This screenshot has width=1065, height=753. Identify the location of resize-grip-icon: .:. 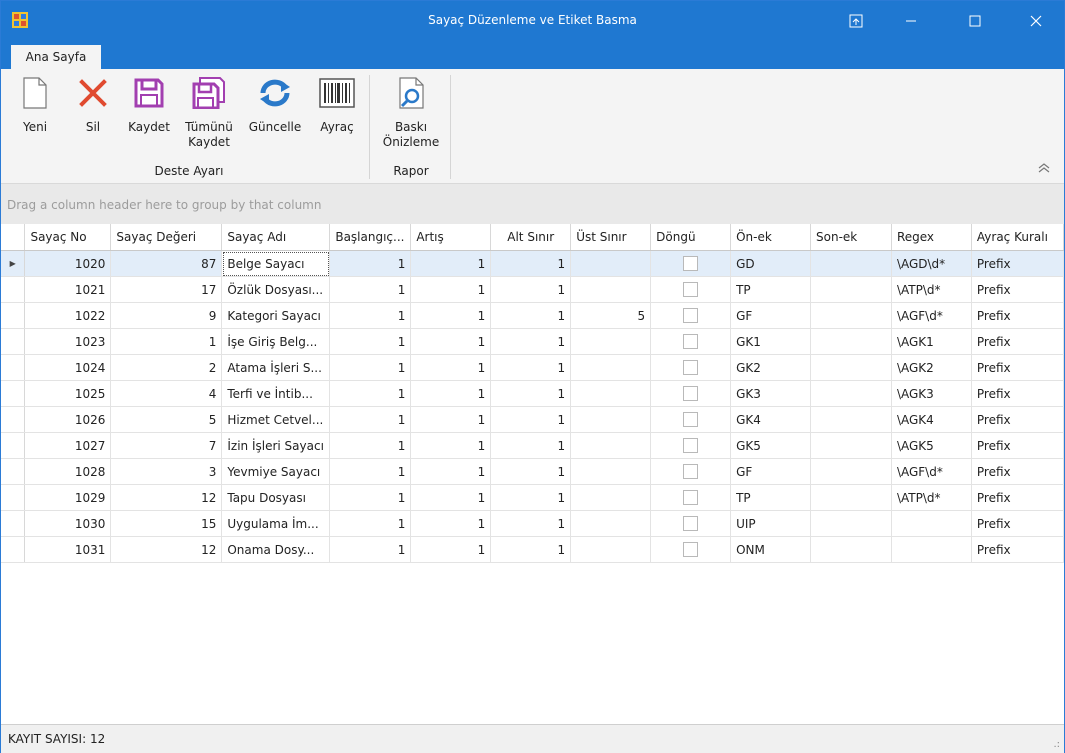
(1056, 744).